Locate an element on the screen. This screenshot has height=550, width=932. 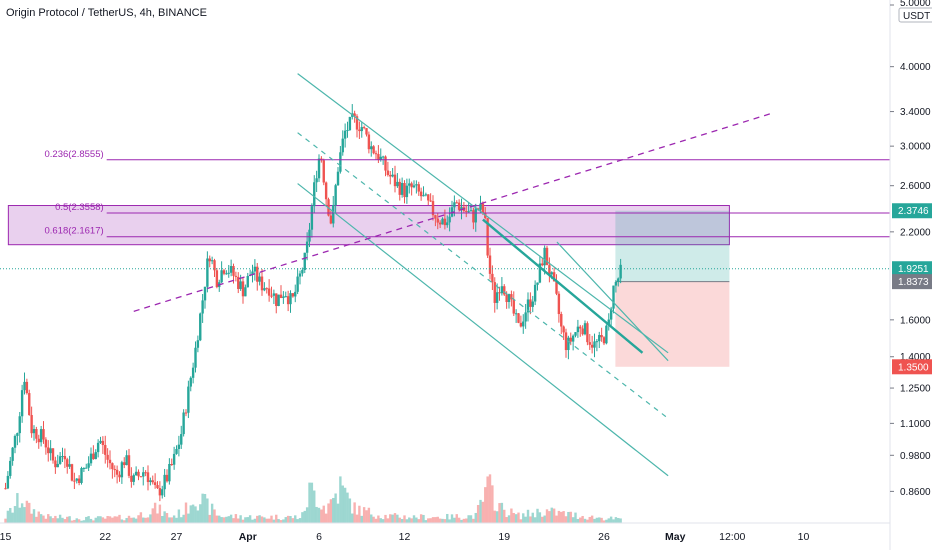
x-tick-label: 6 is located at coordinates (319, 537).